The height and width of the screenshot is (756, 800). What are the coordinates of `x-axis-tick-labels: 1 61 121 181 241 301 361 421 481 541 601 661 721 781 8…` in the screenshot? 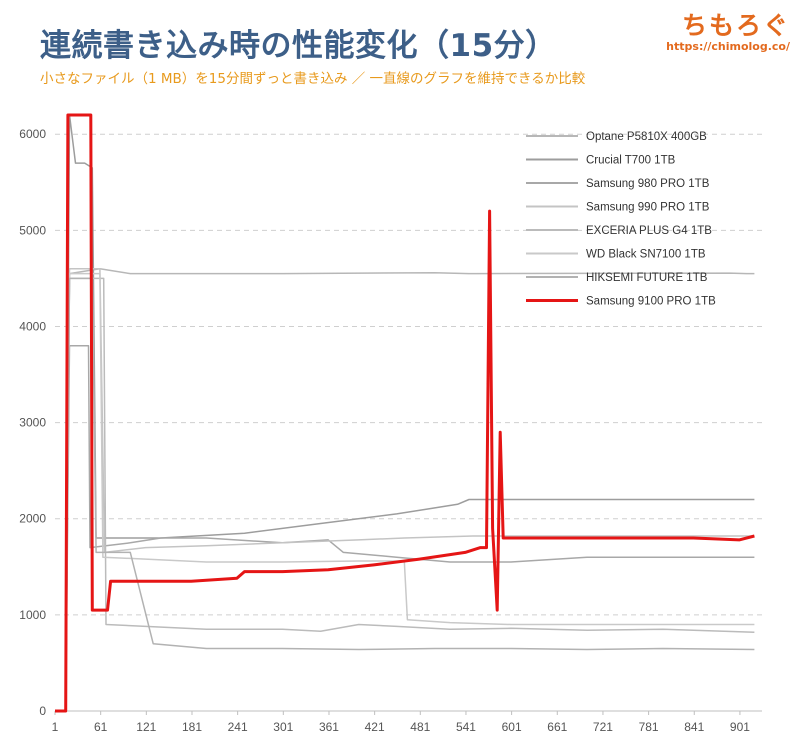 It's located at (401, 722).